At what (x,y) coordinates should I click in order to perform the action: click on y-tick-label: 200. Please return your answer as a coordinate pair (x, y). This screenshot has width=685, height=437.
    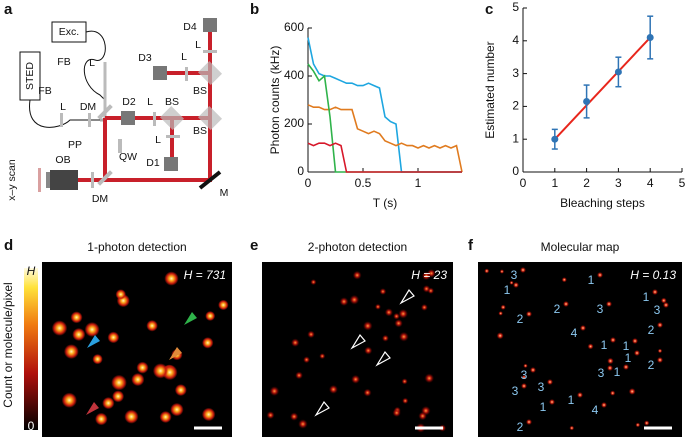
    Looking at the image, I should click on (294, 123).